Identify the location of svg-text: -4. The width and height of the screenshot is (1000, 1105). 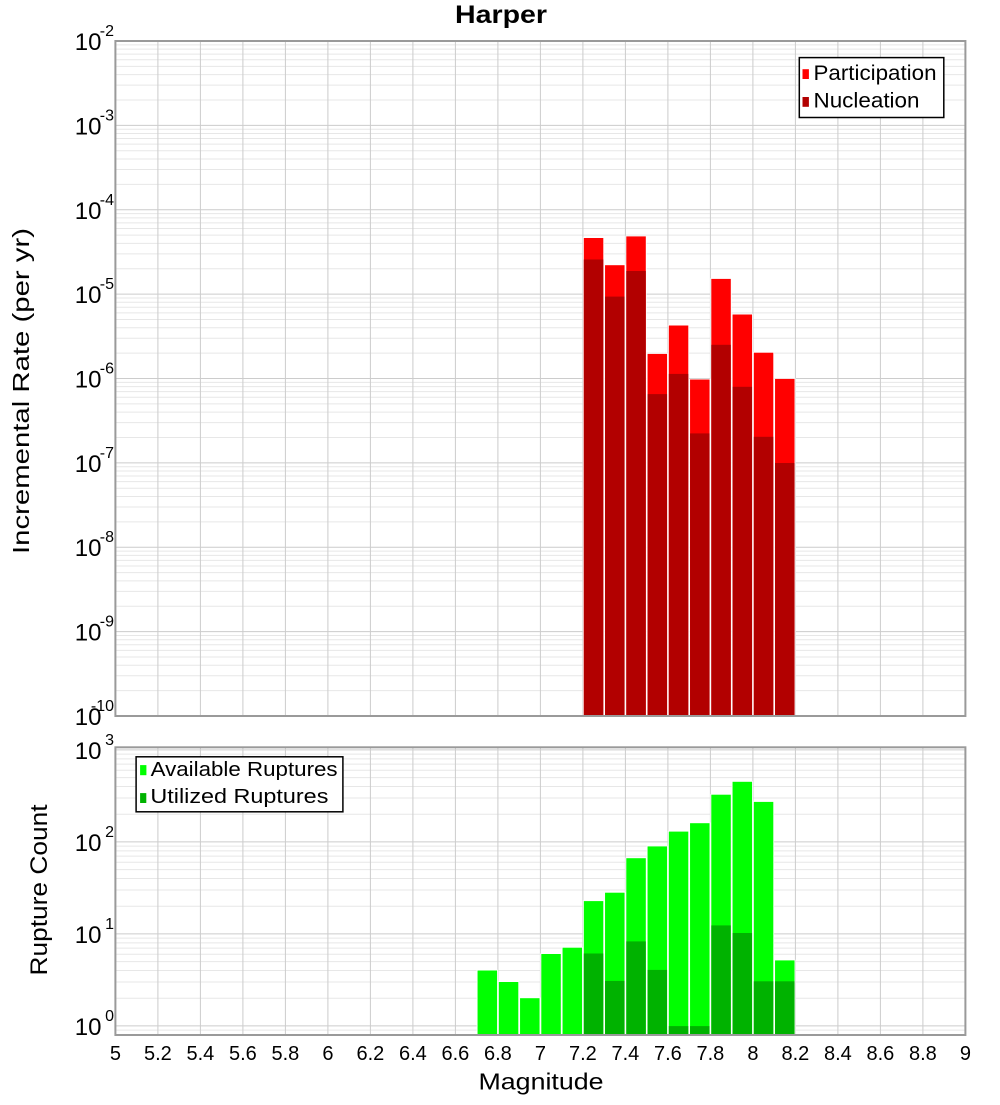
(107, 200).